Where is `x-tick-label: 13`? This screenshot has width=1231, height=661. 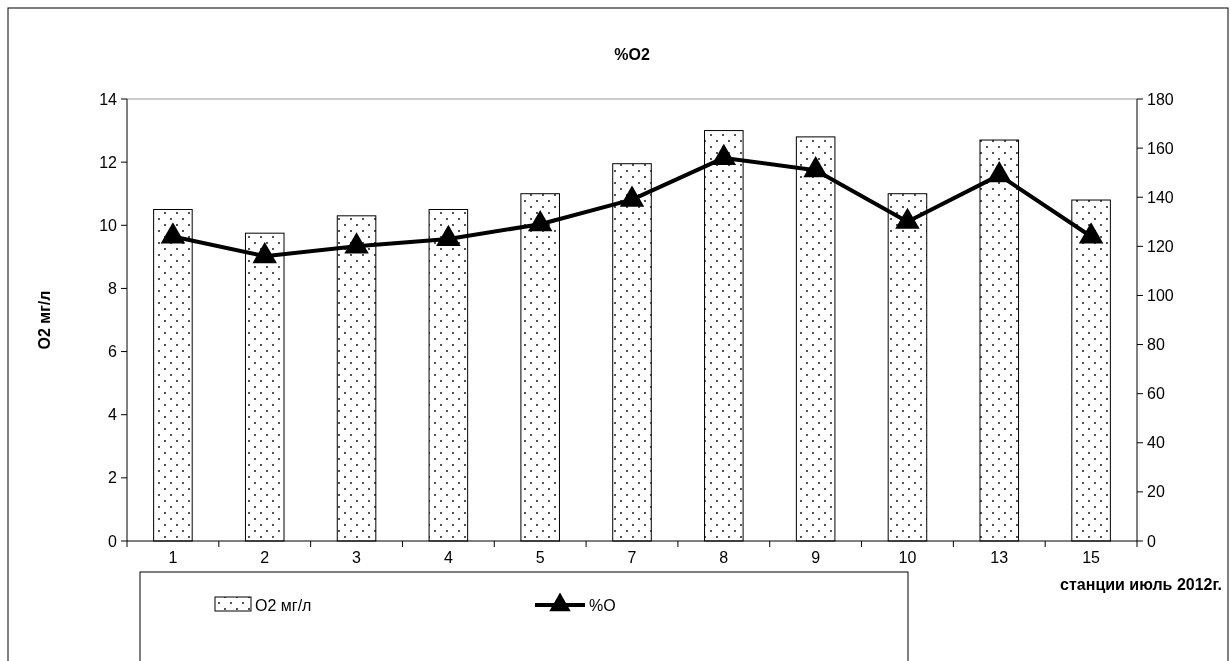
x-tick-label: 13 is located at coordinates (999, 557).